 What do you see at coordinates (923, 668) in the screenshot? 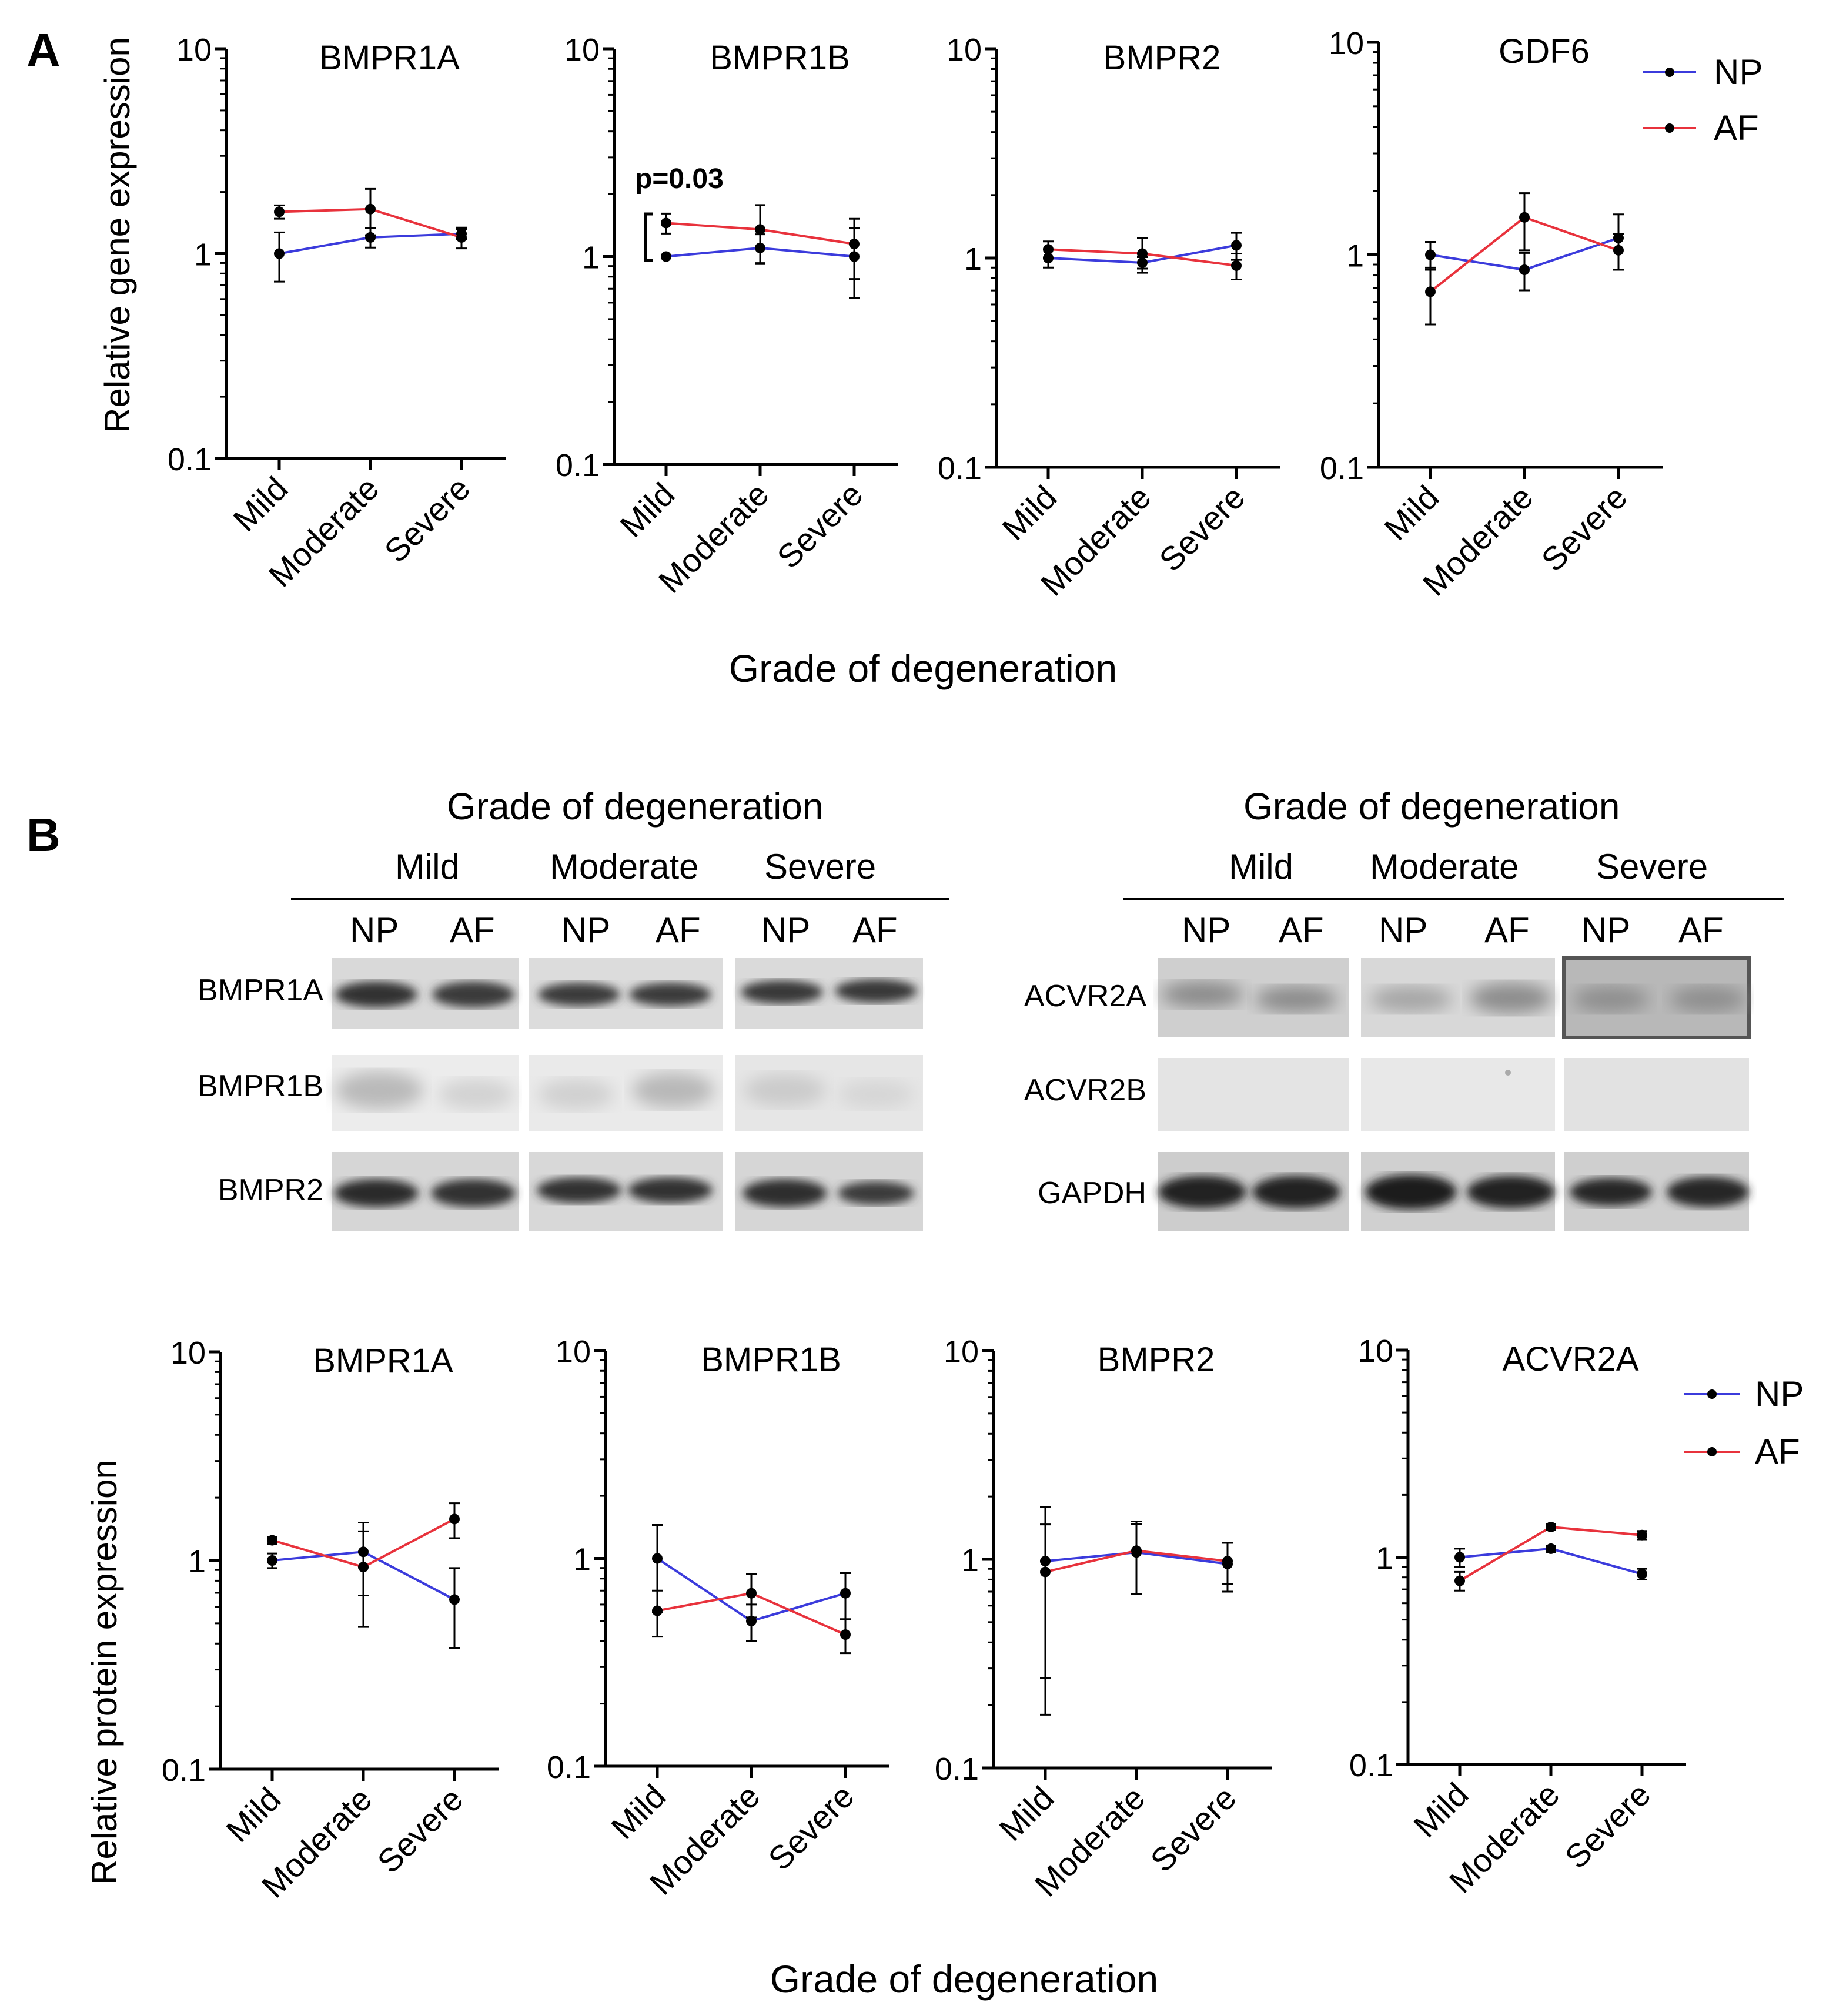
I see `panel-a-xlabel: Grade of degeneration` at bounding box center [923, 668].